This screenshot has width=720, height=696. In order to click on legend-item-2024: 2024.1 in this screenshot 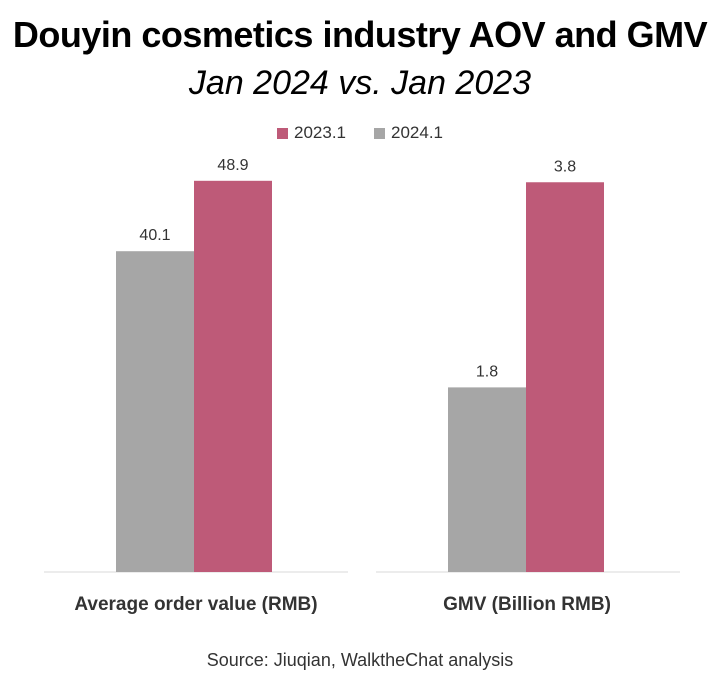, I will do `click(408, 133)`.